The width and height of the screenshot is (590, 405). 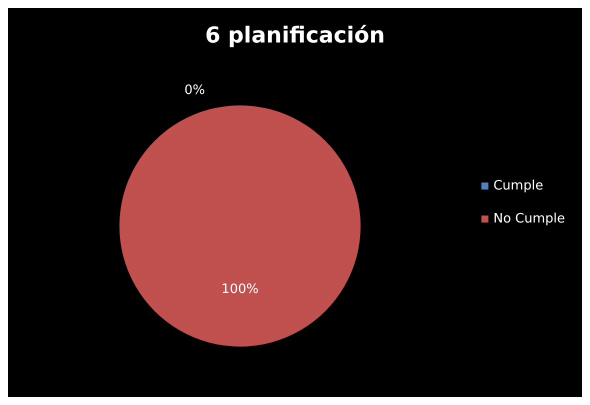 I want to click on chart-title: 6 planificación, so click(x=295, y=36).